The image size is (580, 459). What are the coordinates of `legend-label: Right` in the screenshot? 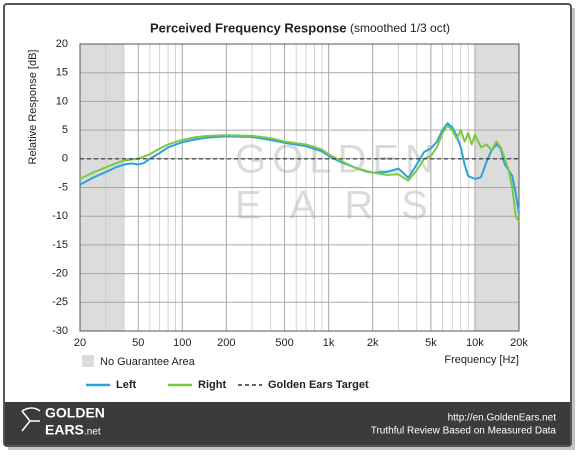 It's located at (212, 385).